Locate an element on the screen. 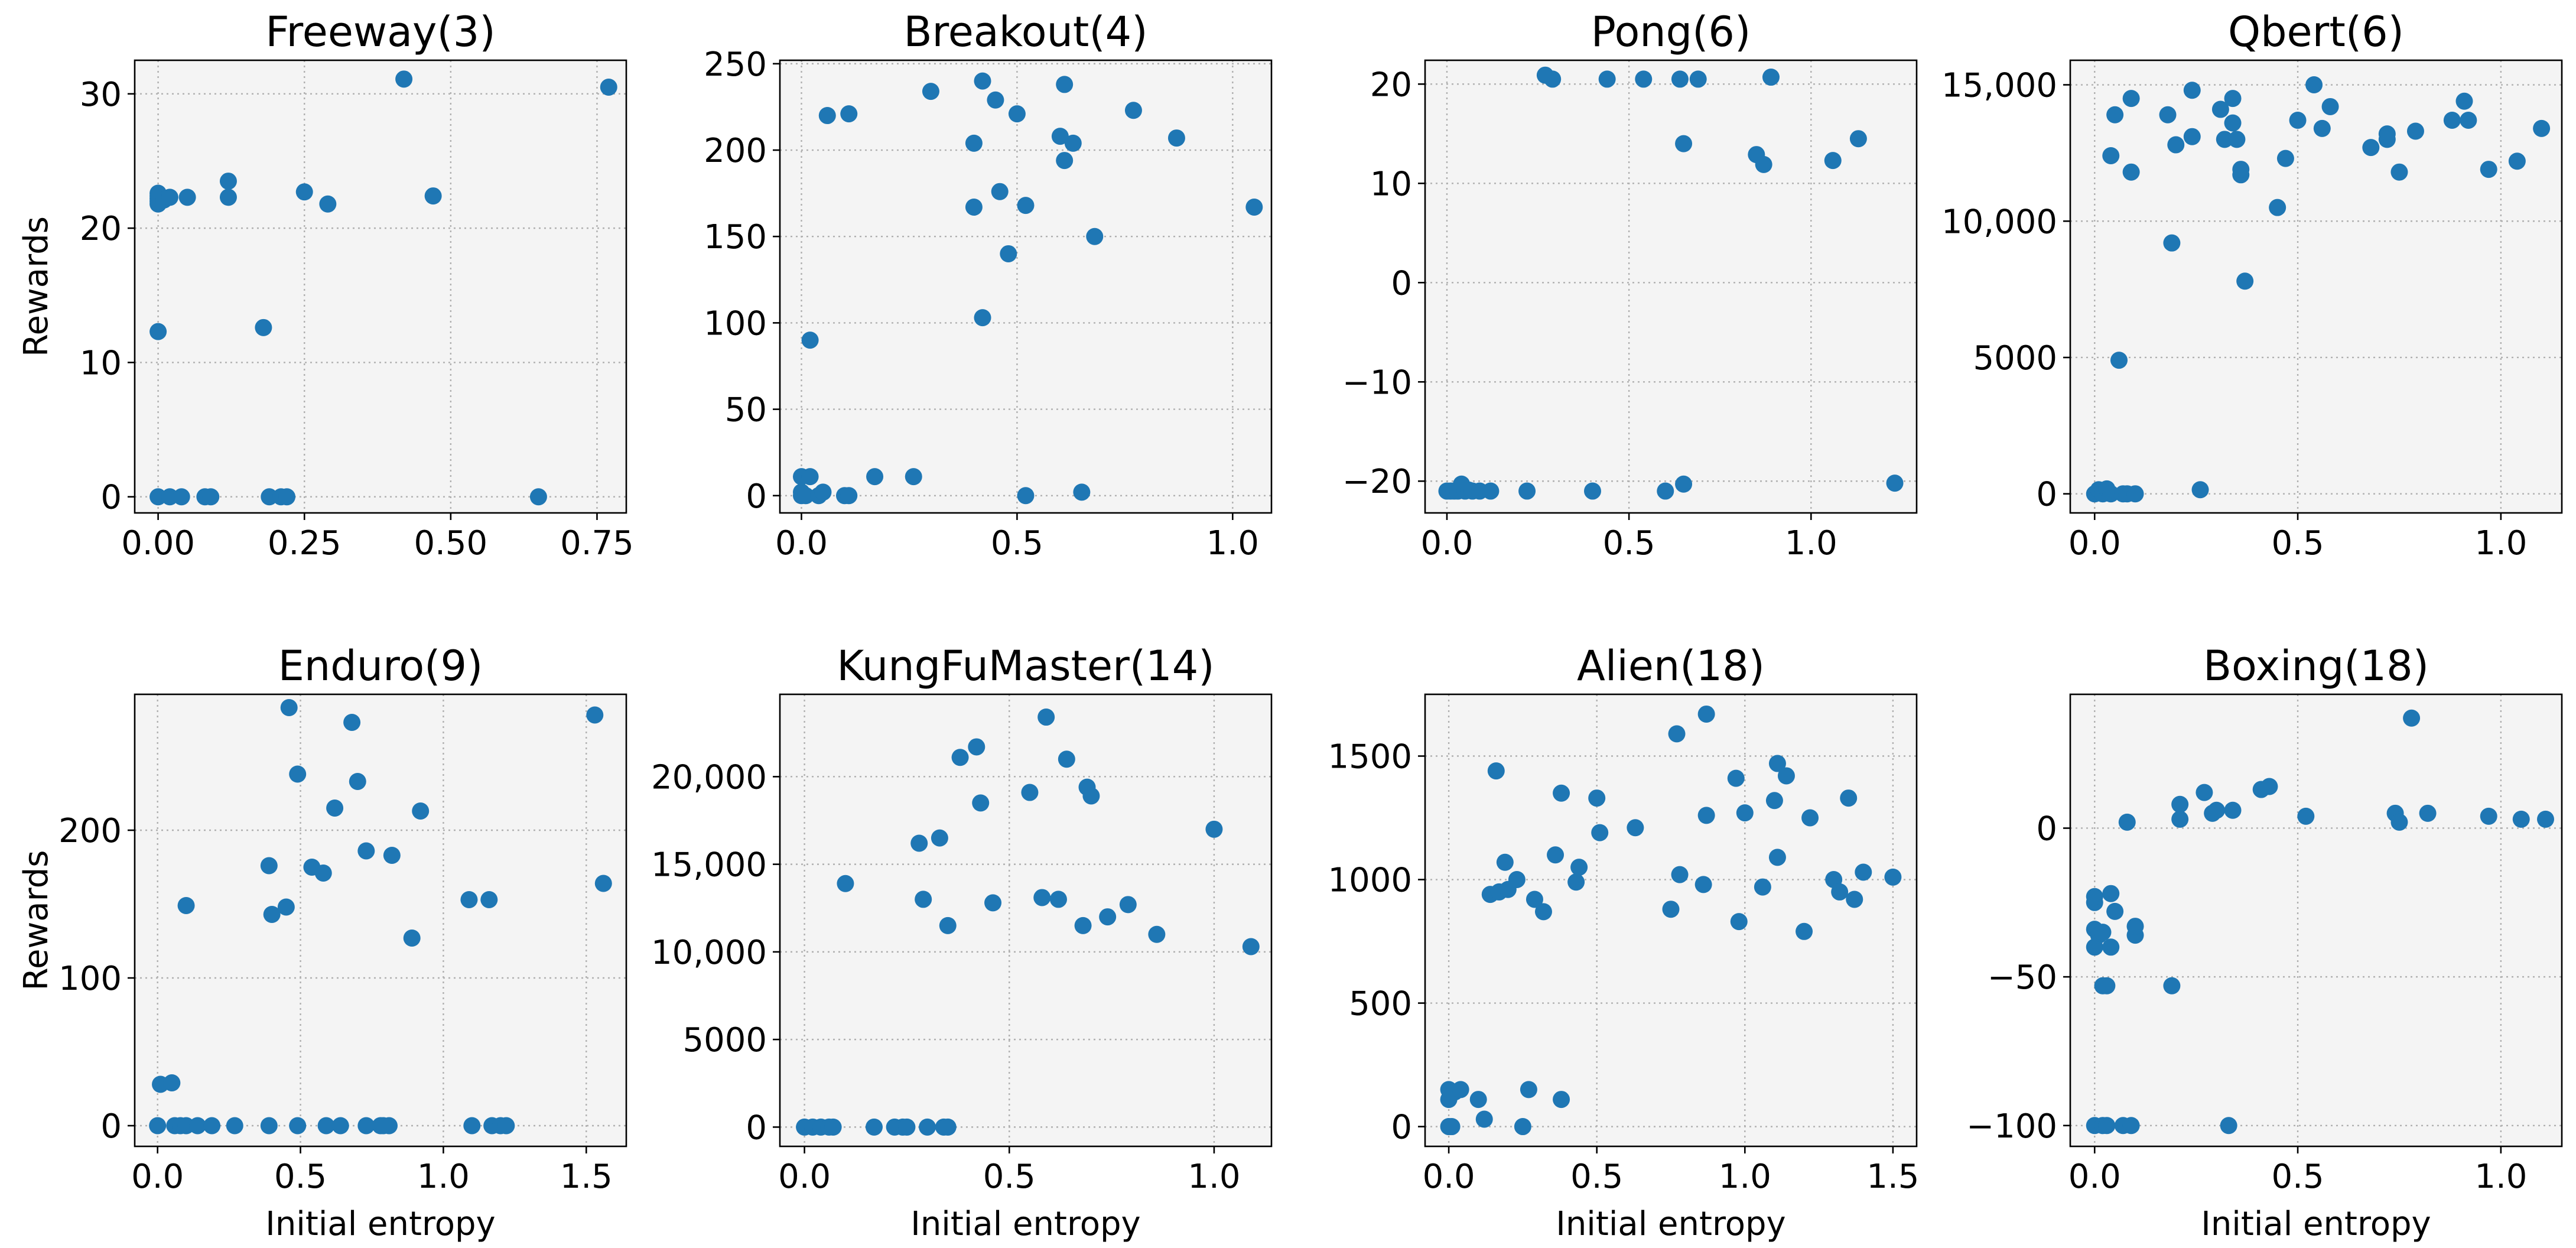  y-tick-label: 1500 is located at coordinates (1370, 757).